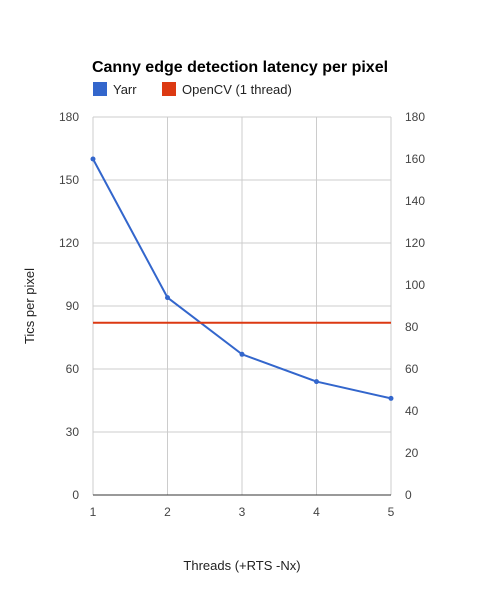 This screenshot has height=613, width=484. Describe the element at coordinates (237, 89) in the screenshot. I see `legend-label: OpenCV (1 thread)` at that location.